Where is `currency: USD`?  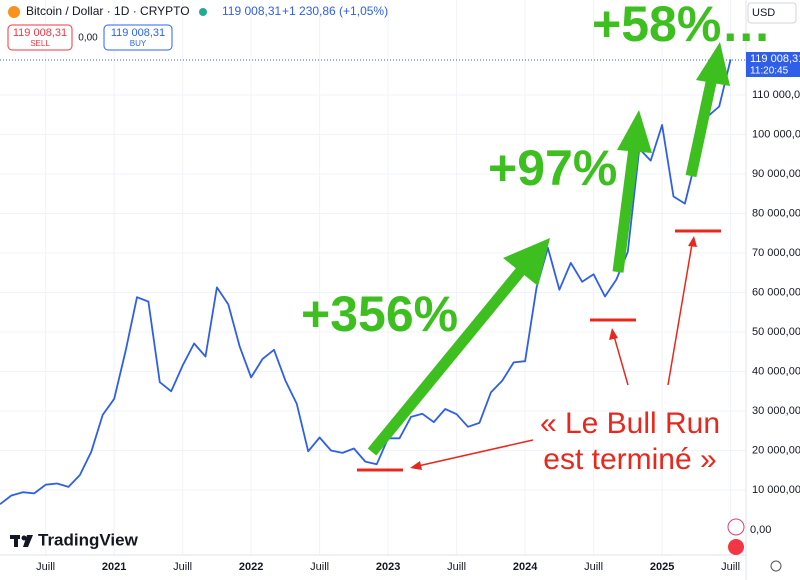
currency: USD is located at coordinates (763, 13).